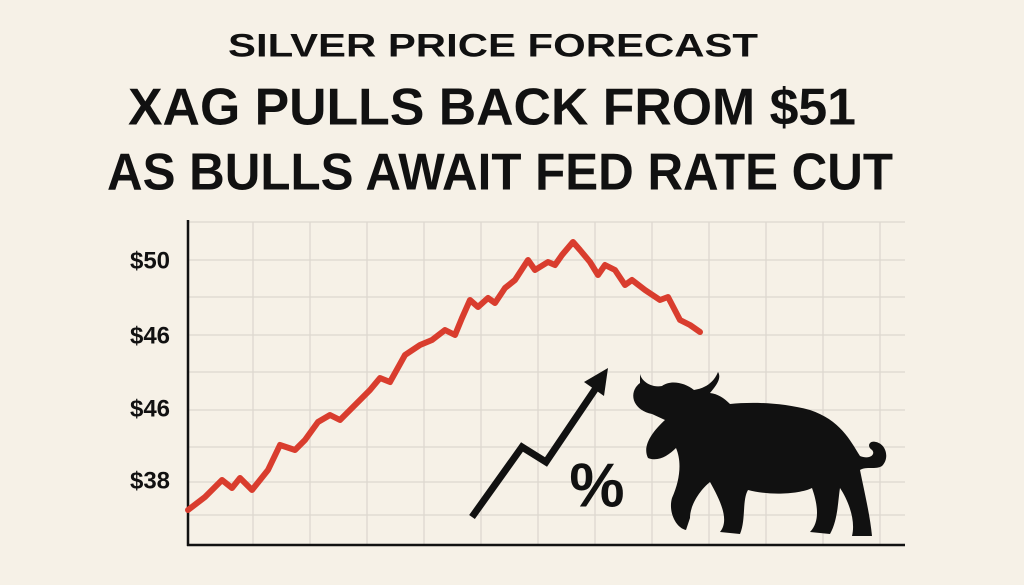 The image size is (1024, 585). I want to click on arrow-head, so click(596, 382).